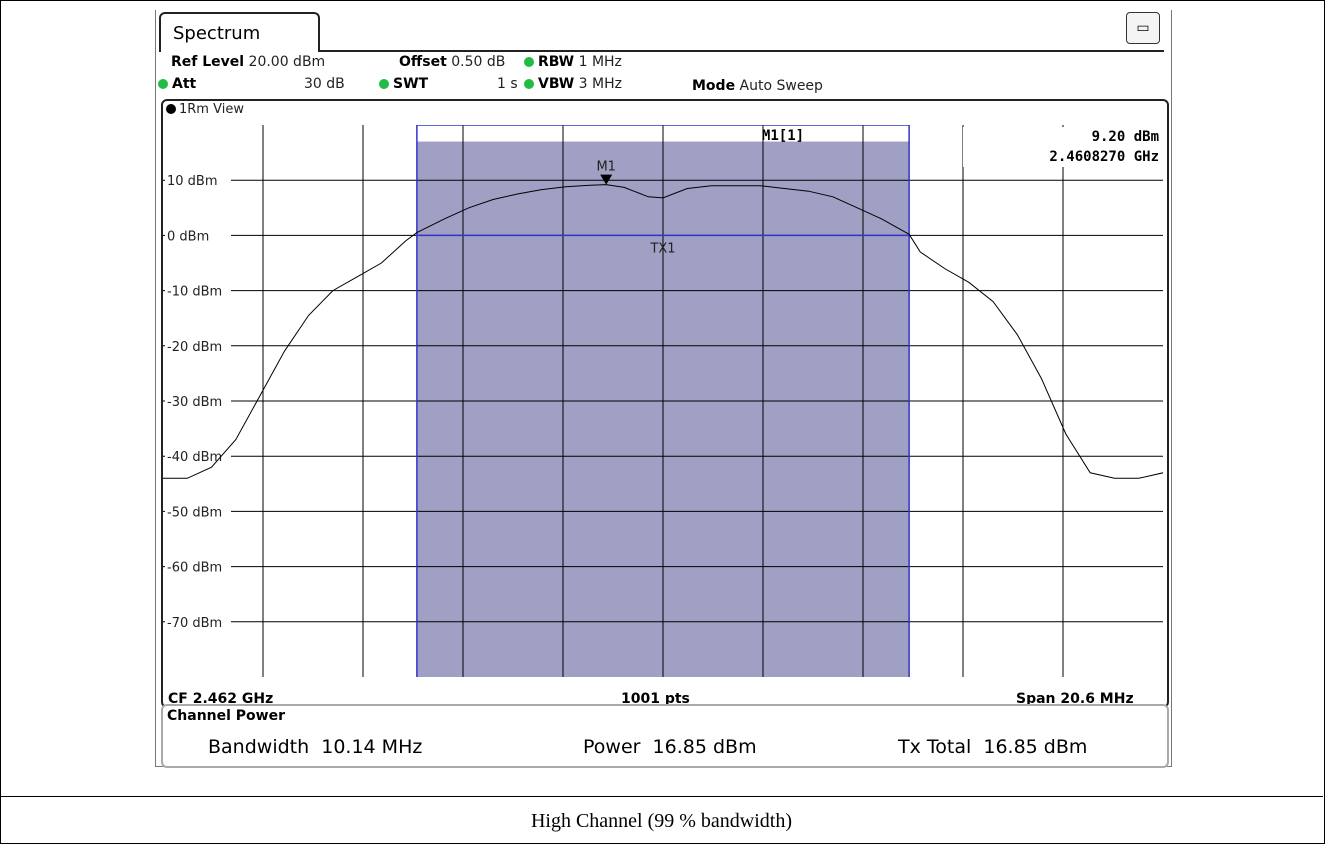 The width and height of the screenshot is (1325, 844). Describe the element at coordinates (194, 568) in the screenshot. I see `y-tick-label: -60 dBm` at that location.